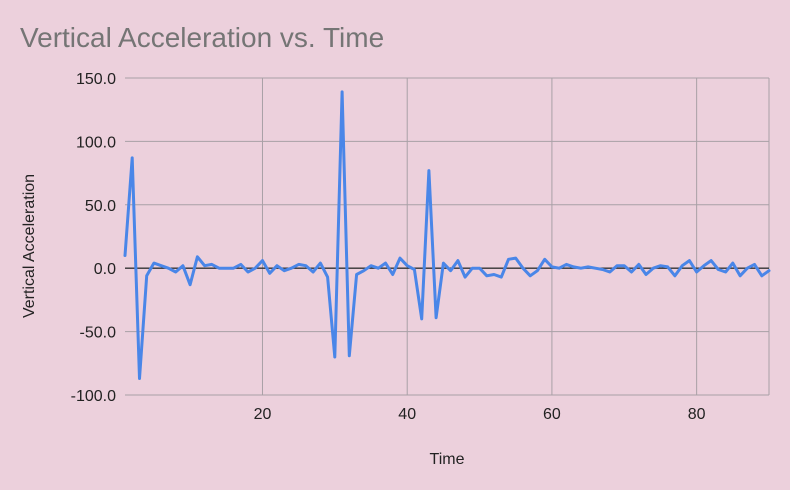 Image resolution: width=790 pixels, height=490 pixels. Describe the element at coordinates (96, 79) in the screenshot. I see `y-tick-label: 150.0` at that location.